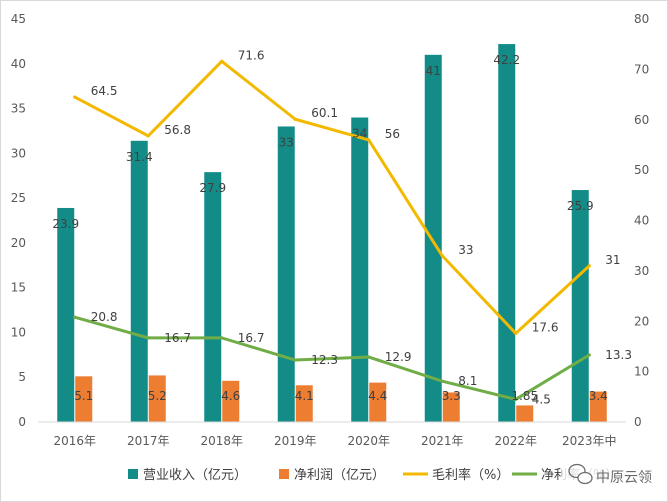 The width and height of the screenshot is (668, 502). Describe the element at coordinates (104, 317) in the screenshot. I see `net-margin-data-label: 20.8` at that location.